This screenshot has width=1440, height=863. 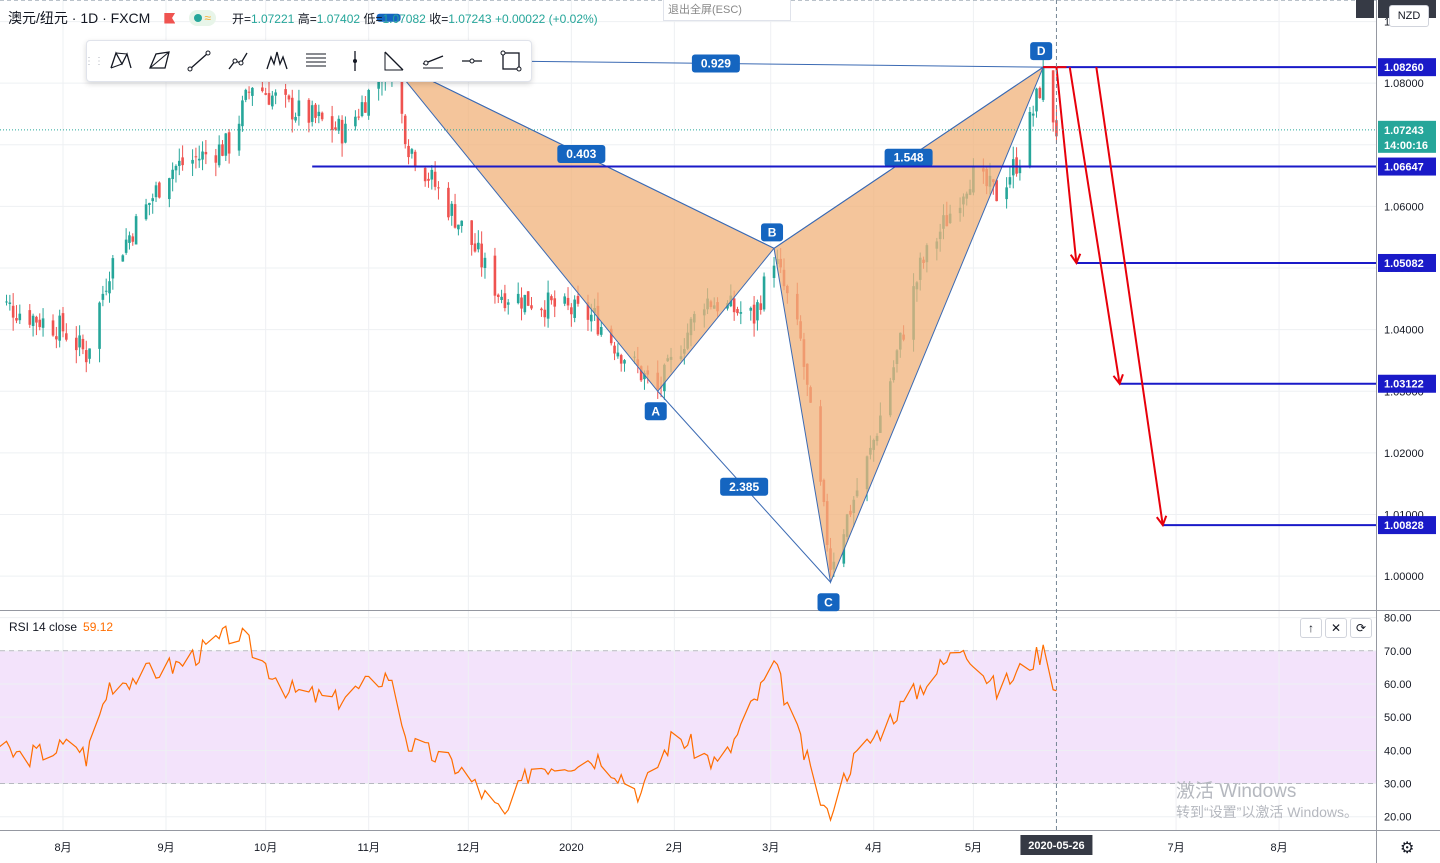 I want to click on drag-handle-icon: ⋮⋮, so click(x=94, y=61).